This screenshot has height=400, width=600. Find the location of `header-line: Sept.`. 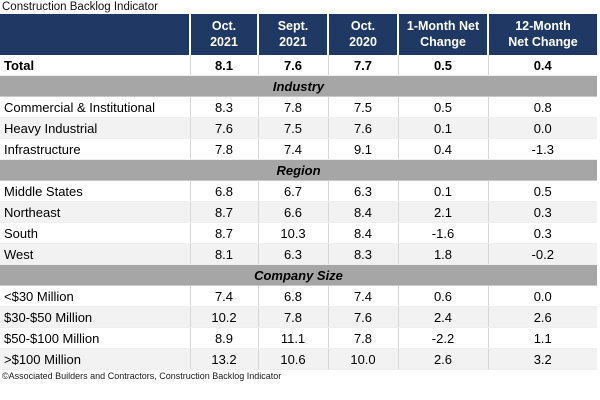

header-line: Sept. is located at coordinates (293, 26).